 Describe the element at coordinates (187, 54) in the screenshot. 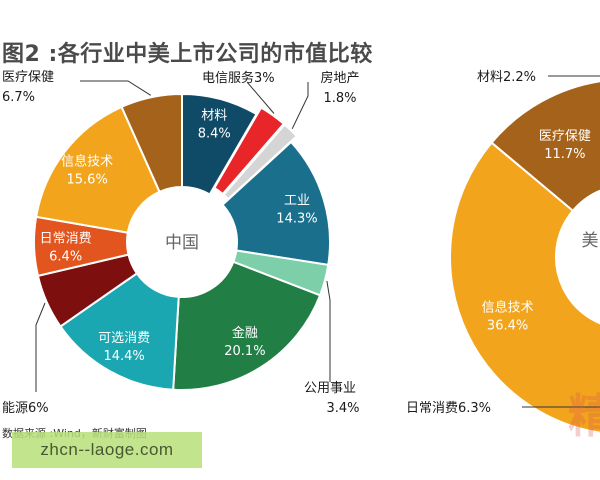

I see `chart-title: 图2 :各行业中美上市公司的市值比较` at that location.